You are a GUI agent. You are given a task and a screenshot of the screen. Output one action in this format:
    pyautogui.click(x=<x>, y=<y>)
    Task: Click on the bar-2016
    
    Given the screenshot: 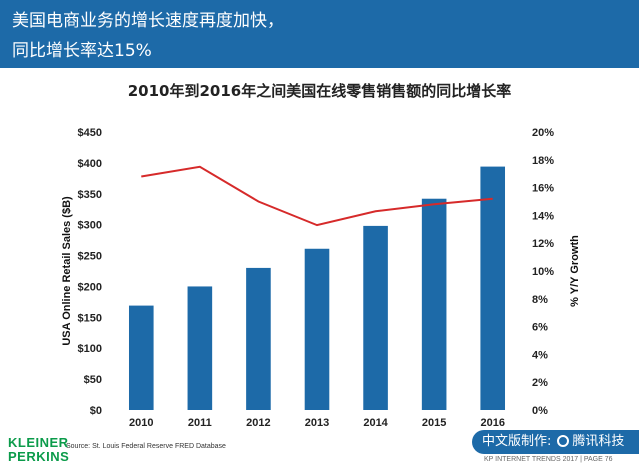 What is the action you would take?
    pyautogui.click(x=493, y=288)
    